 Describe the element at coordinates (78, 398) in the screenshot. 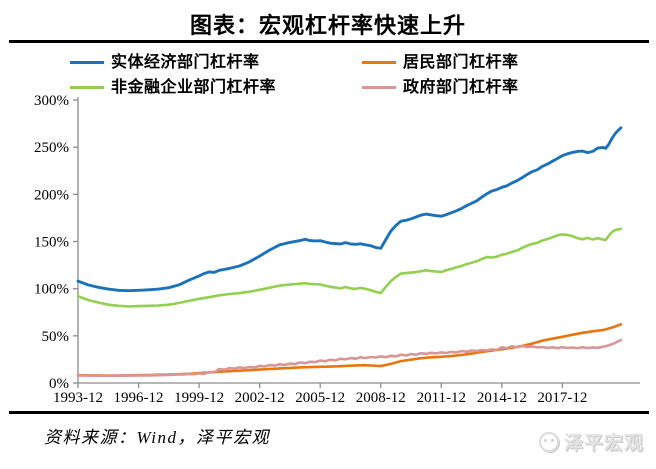

I see `x-tick-label: 1993-12` at that location.